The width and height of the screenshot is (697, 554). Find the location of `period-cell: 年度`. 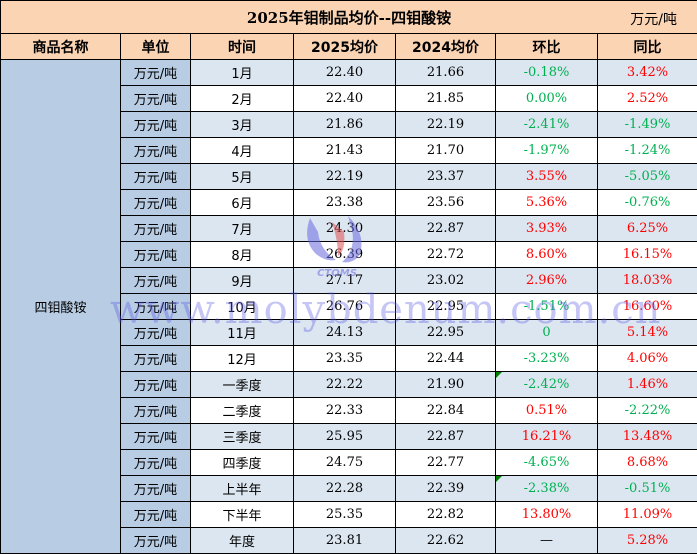

period-cell: 年度 is located at coordinates (242, 540).